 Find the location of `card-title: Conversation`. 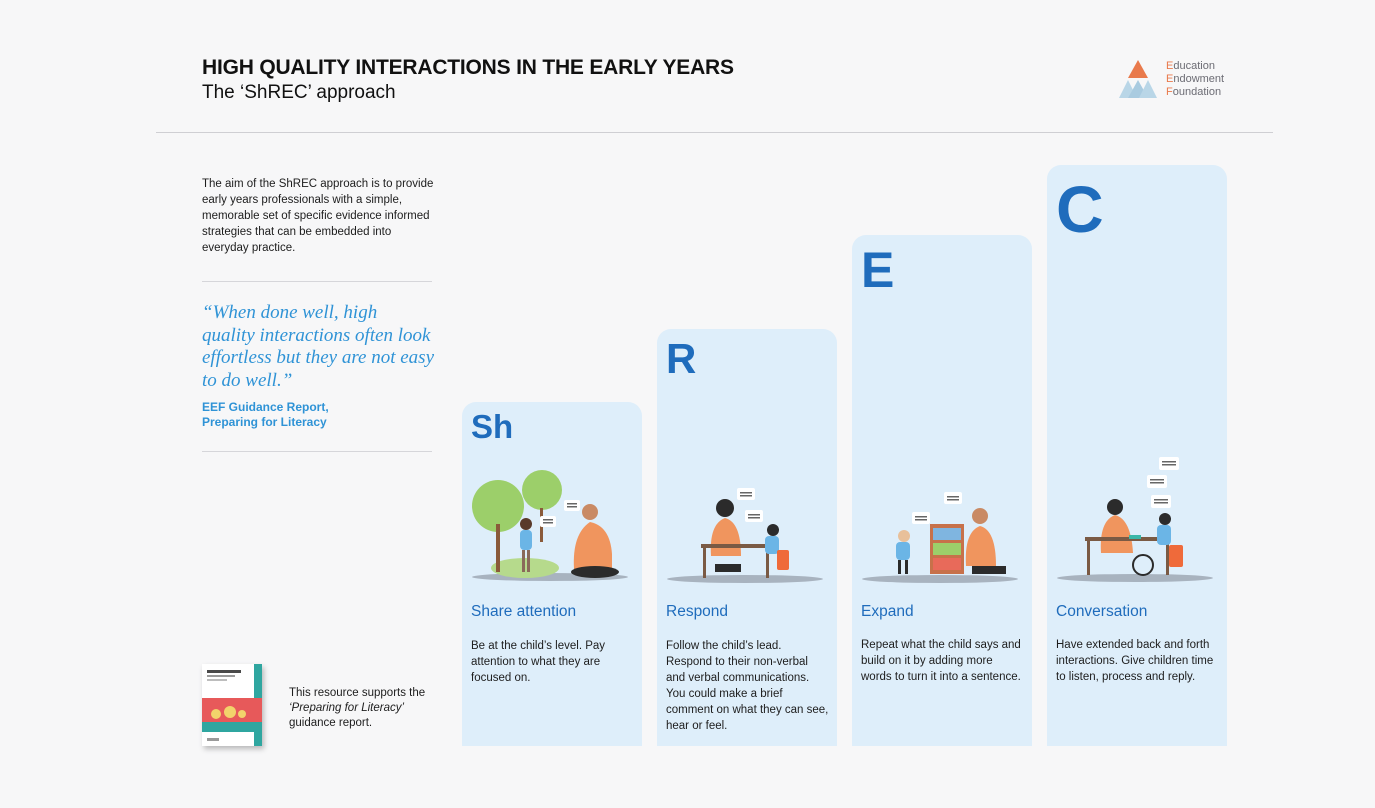

card-title: Conversation is located at coordinates (1102, 611).